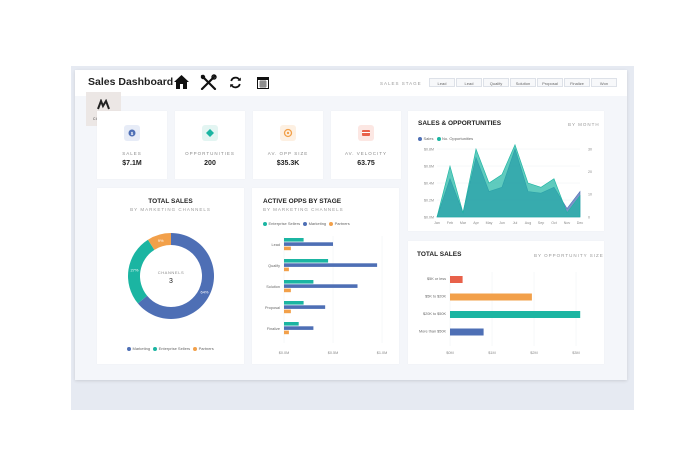  Describe the element at coordinates (284, 223) in the screenshot. I see `legend-enterprise-sellers: Enterprise Sellers` at that location.